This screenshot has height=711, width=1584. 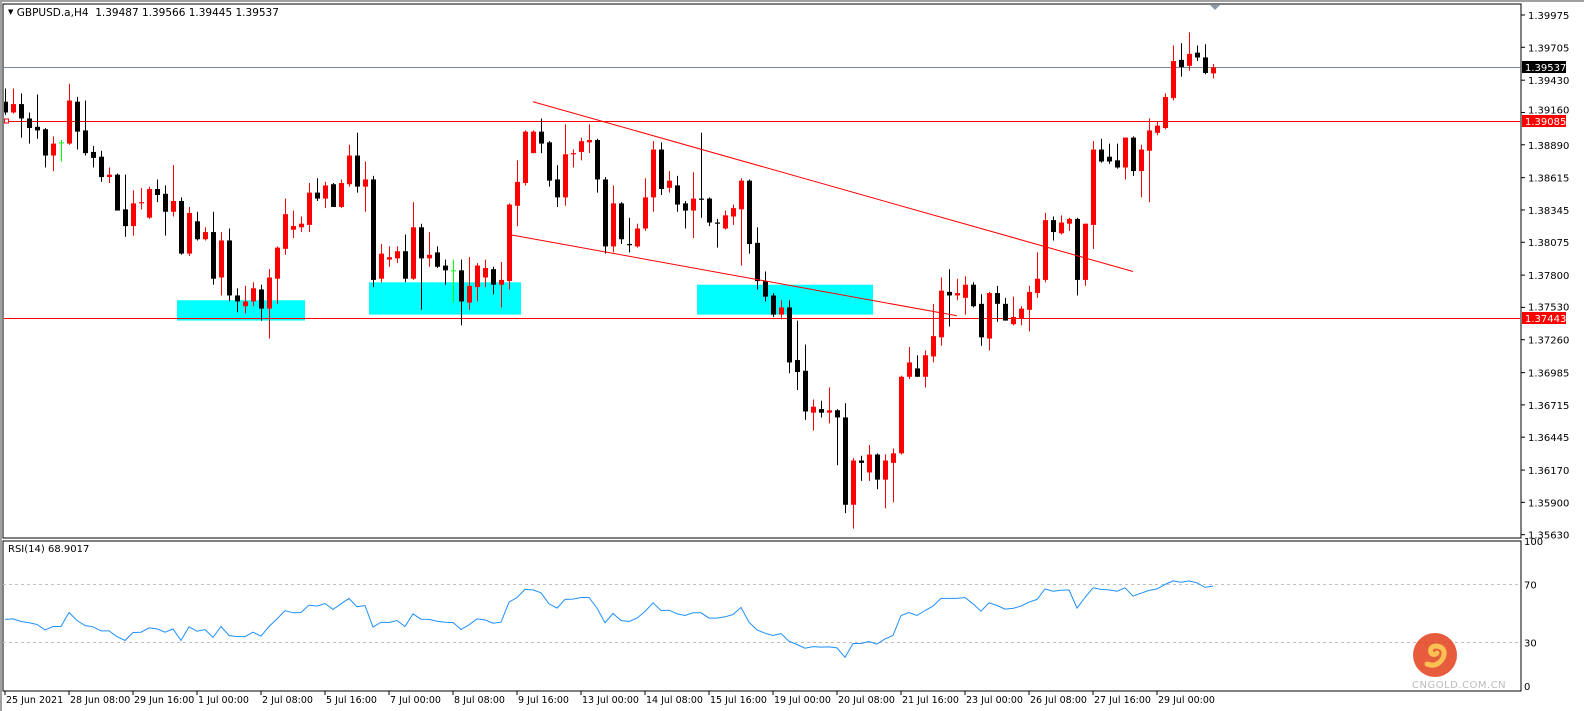 What do you see at coordinates (1548, 276) in the screenshot?
I see `y-tick-label: 1.37800` at bounding box center [1548, 276].